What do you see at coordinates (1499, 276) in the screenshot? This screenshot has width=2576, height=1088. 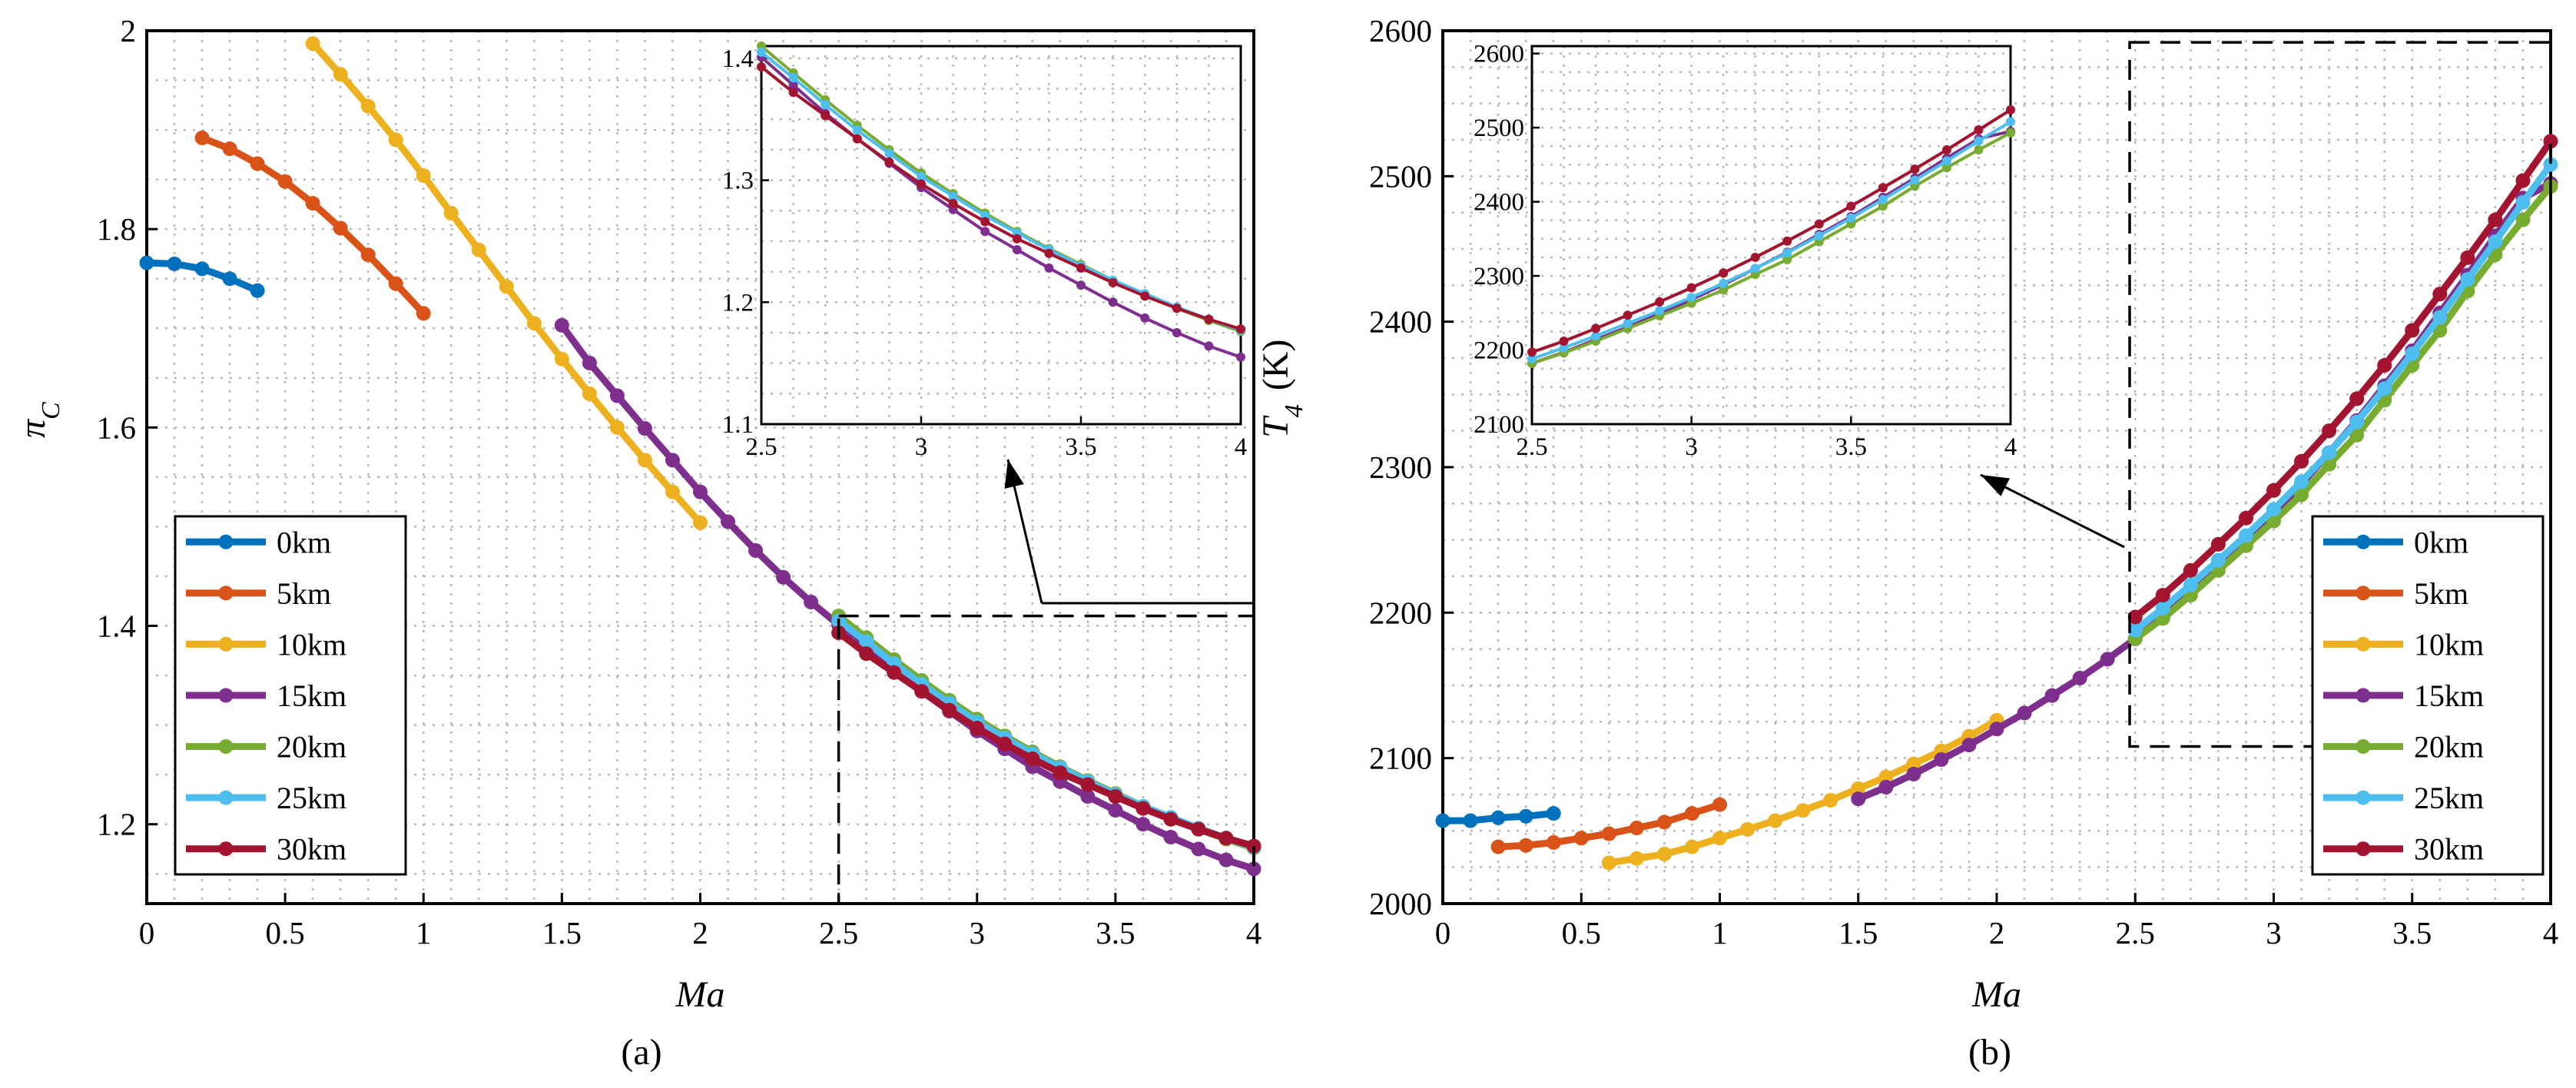 I see `inset-y-tick-label: 2300` at bounding box center [1499, 276].